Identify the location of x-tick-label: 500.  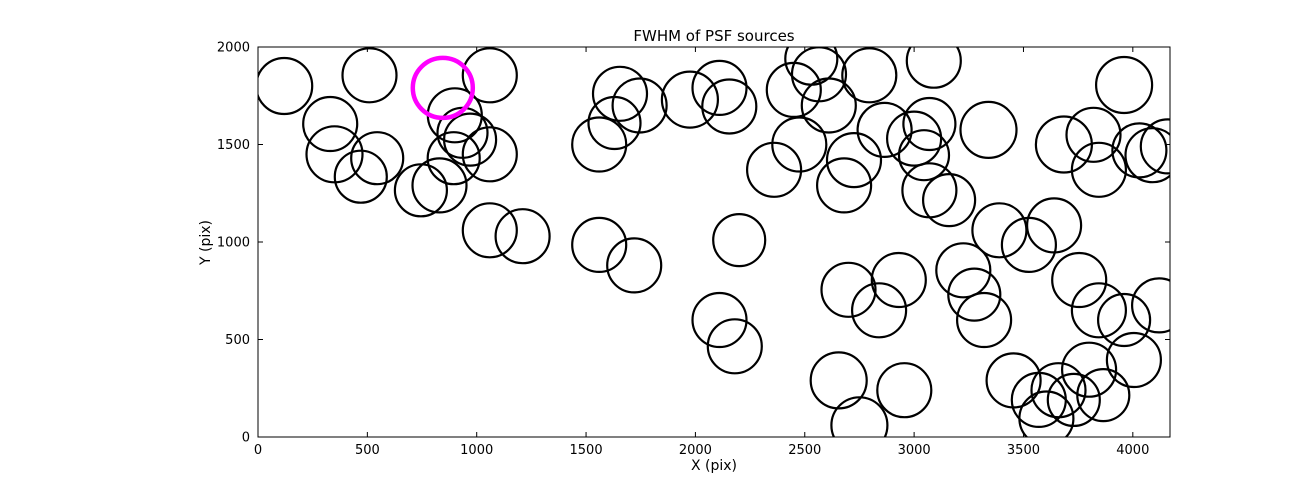
(367, 450).